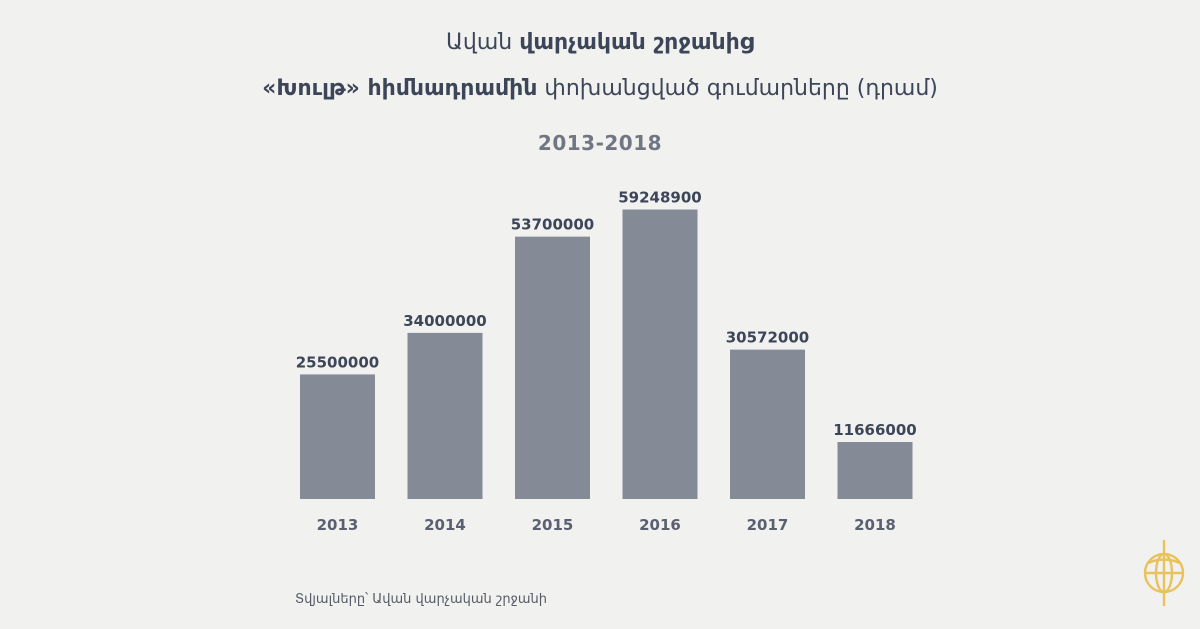 Image resolution: width=1200 pixels, height=629 pixels. Describe the element at coordinates (768, 525) in the screenshot. I see `x-tick-label: 2017` at that location.